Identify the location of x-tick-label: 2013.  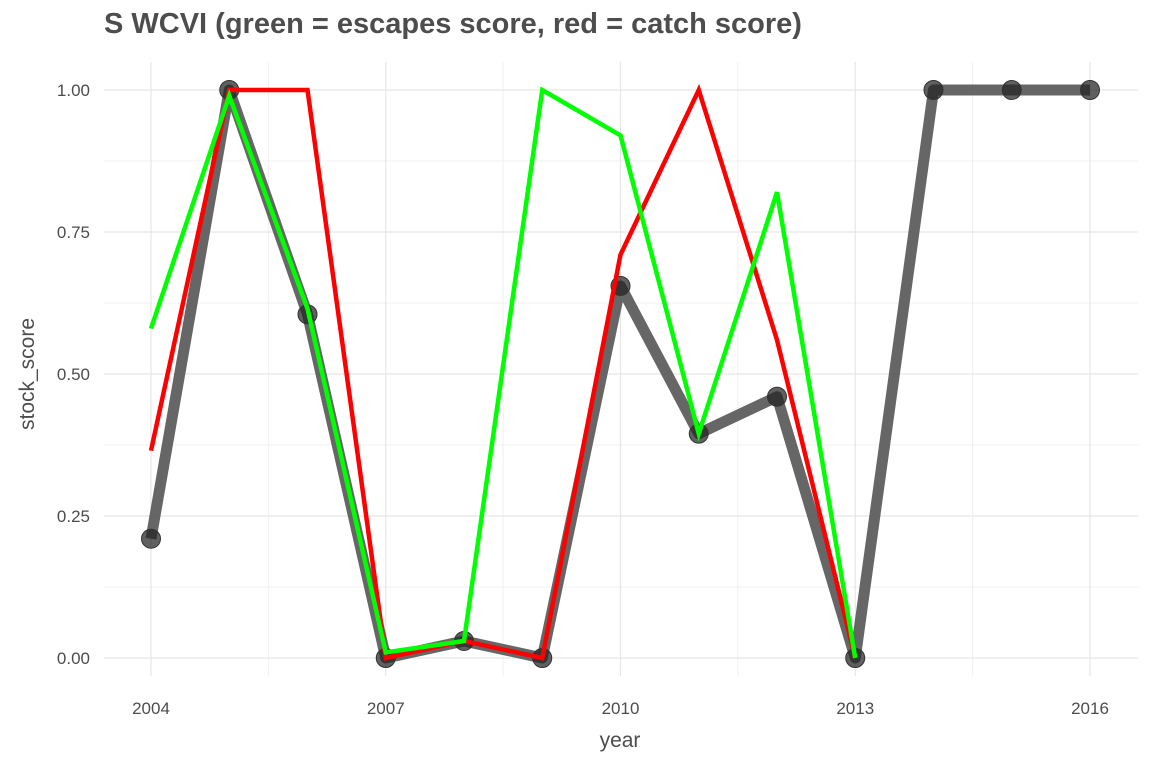
(855, 708).